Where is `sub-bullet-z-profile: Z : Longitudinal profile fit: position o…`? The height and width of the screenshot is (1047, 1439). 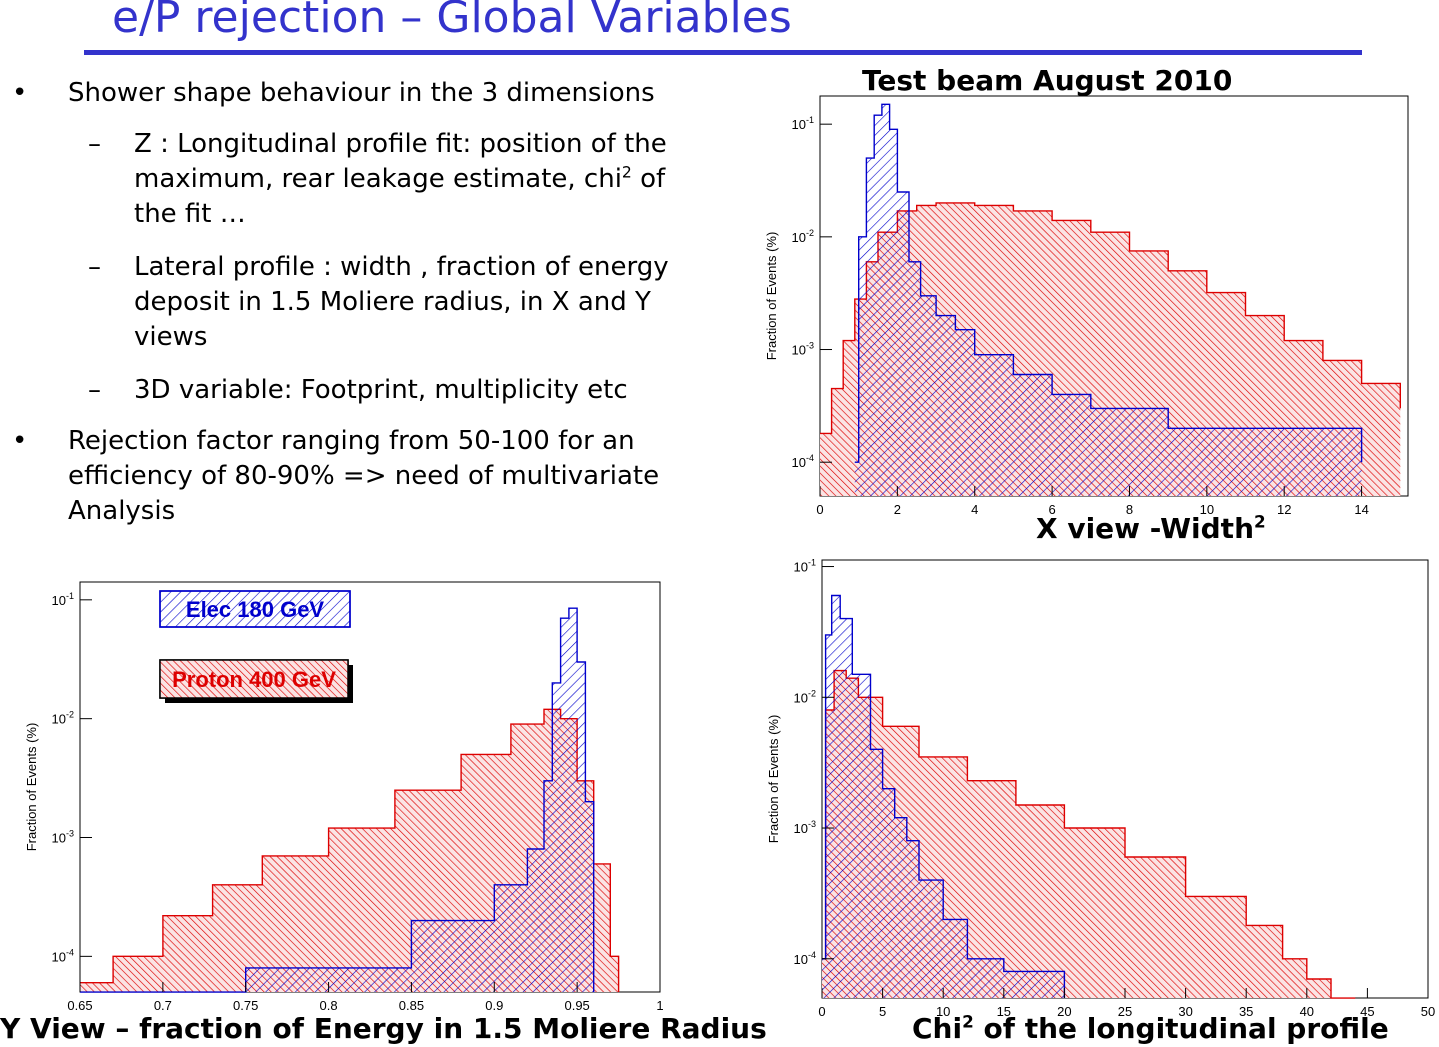 sub-bullet-z-profile: Z : Longitudinal profile fit: position o… is located at coordinates (444, 179).